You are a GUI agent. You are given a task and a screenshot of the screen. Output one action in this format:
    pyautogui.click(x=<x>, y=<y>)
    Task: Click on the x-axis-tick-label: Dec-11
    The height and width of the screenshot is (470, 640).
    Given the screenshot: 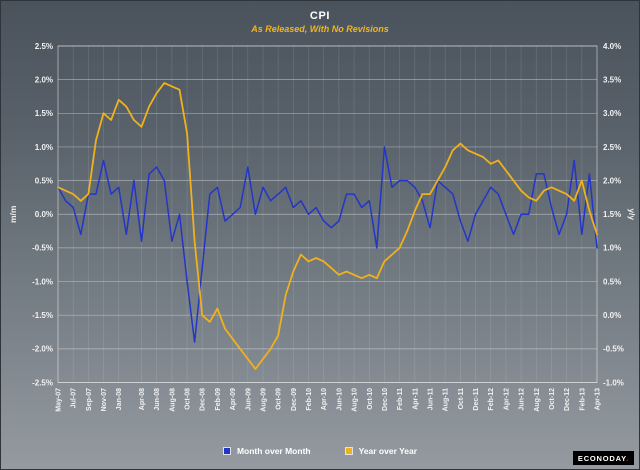 What is the action you would take?
    pyautogui.click(x=476, y=399)
    